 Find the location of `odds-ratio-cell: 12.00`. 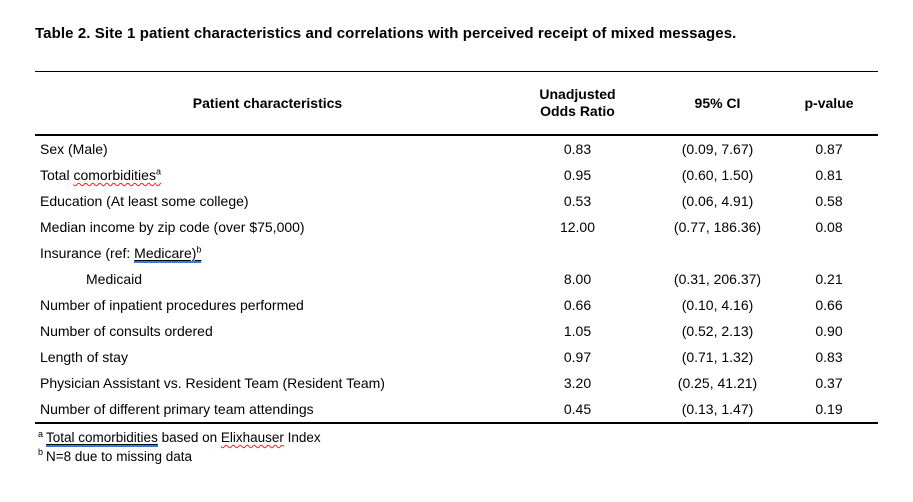

odds-ratio-cell: 12.00 is located at coordinates (577, 227).